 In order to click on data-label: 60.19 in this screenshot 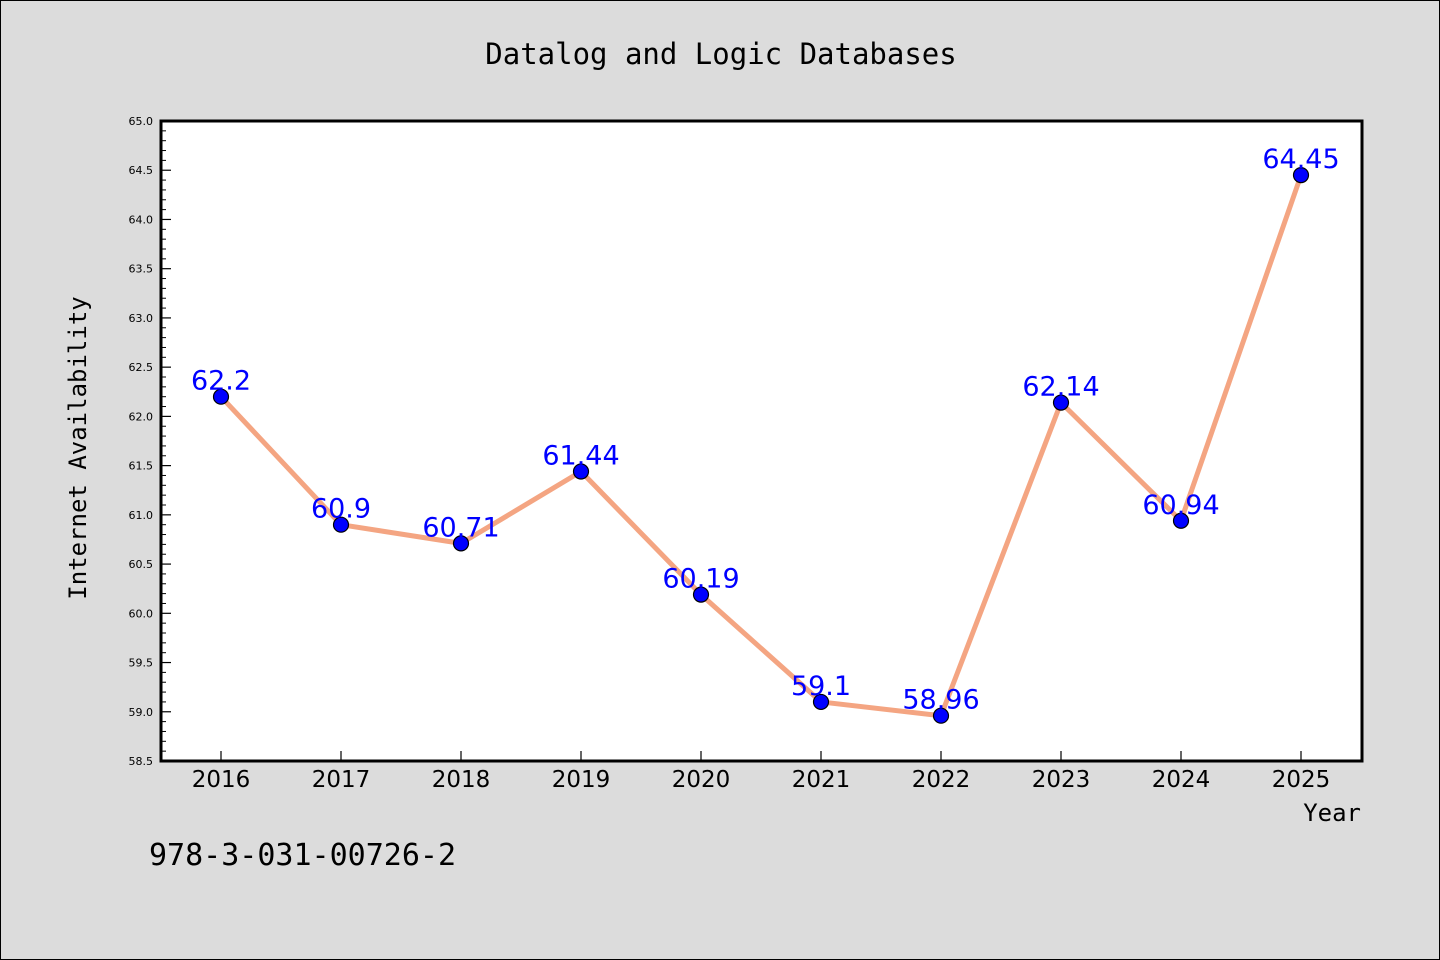, I will do `click(700, 579)`.